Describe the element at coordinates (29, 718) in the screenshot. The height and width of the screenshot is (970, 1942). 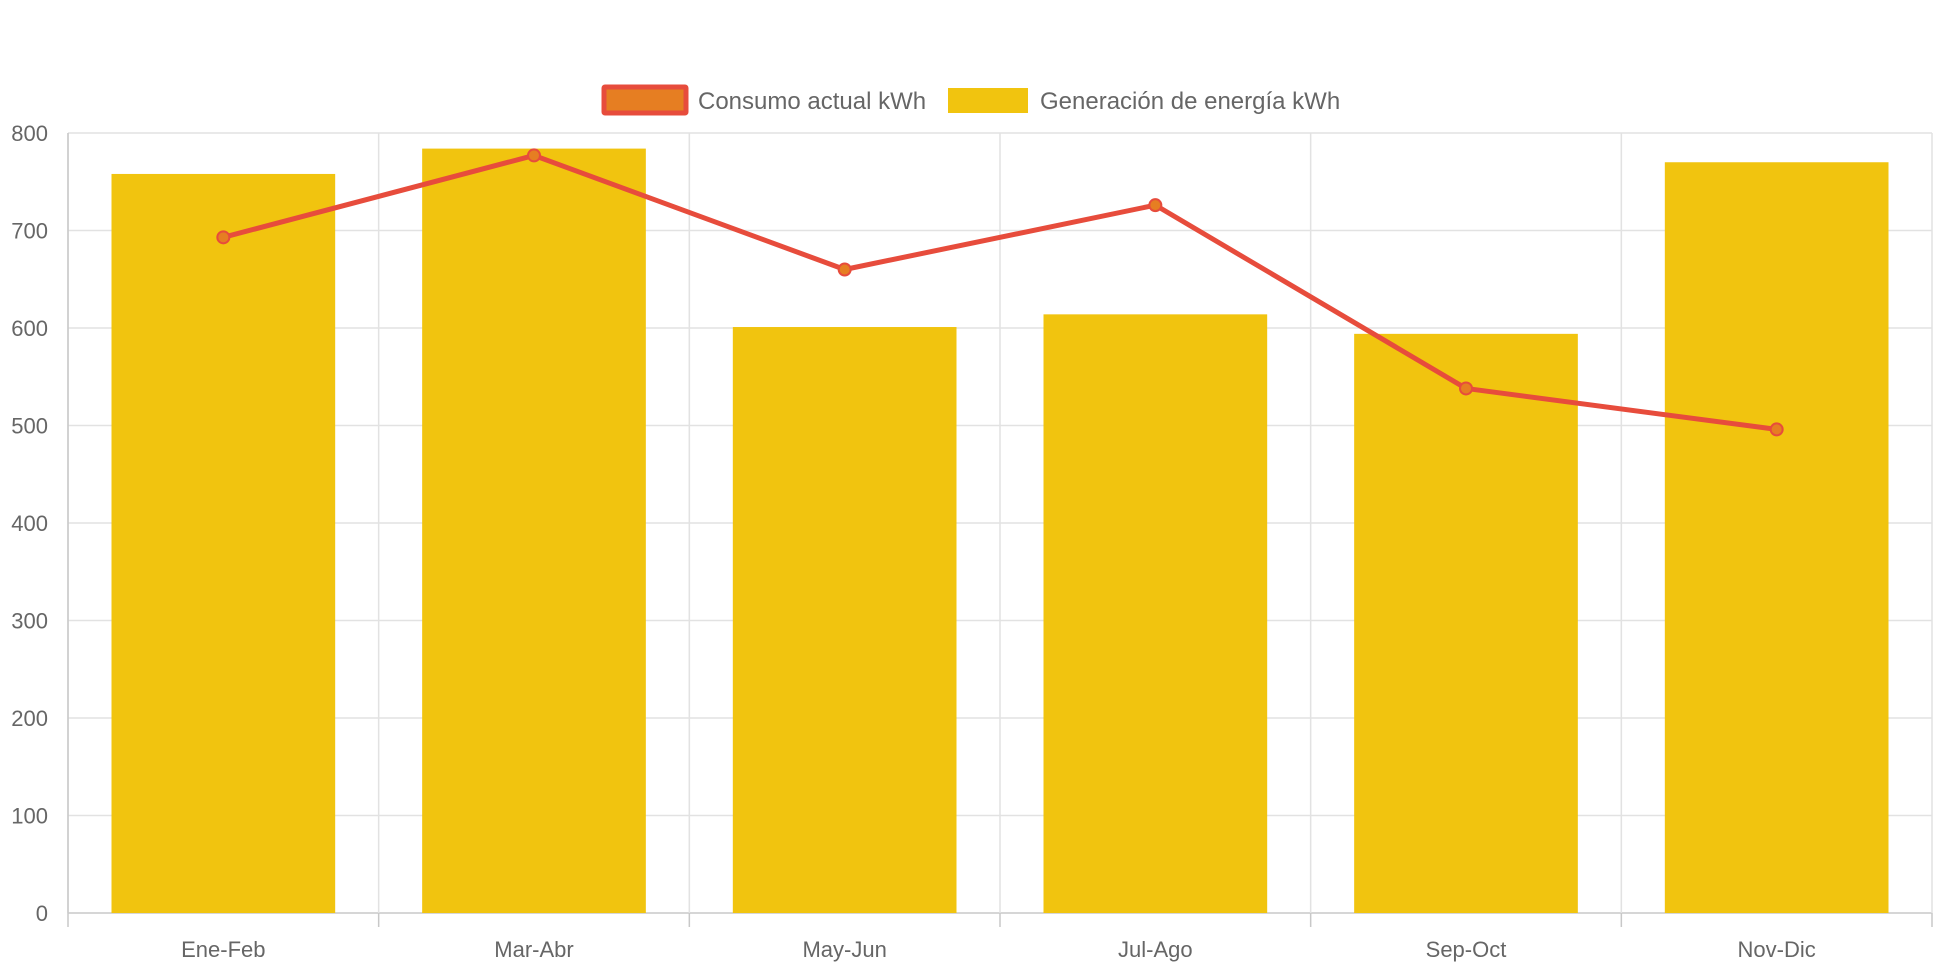
I see `y-tick-label: 200` at that location.